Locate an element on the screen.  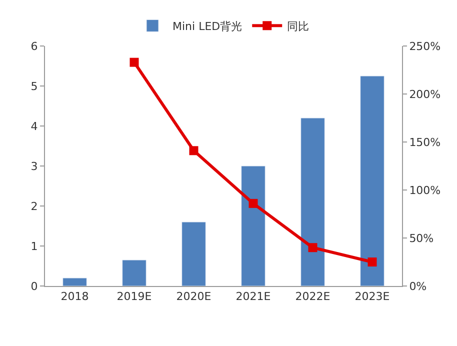
x-tick-label: 2018 is located at coordinates (74, 297).